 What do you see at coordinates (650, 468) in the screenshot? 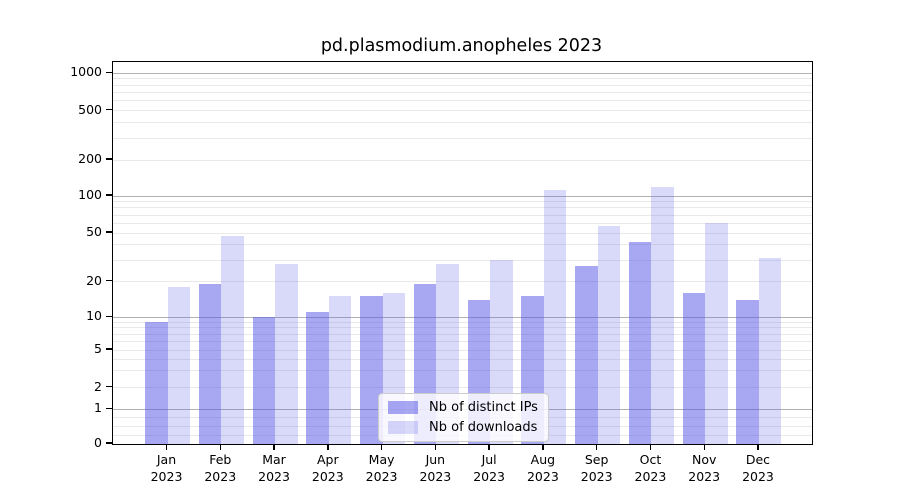
I see `x-tick-label: Oct 2023` at bounding box center [650, 468].